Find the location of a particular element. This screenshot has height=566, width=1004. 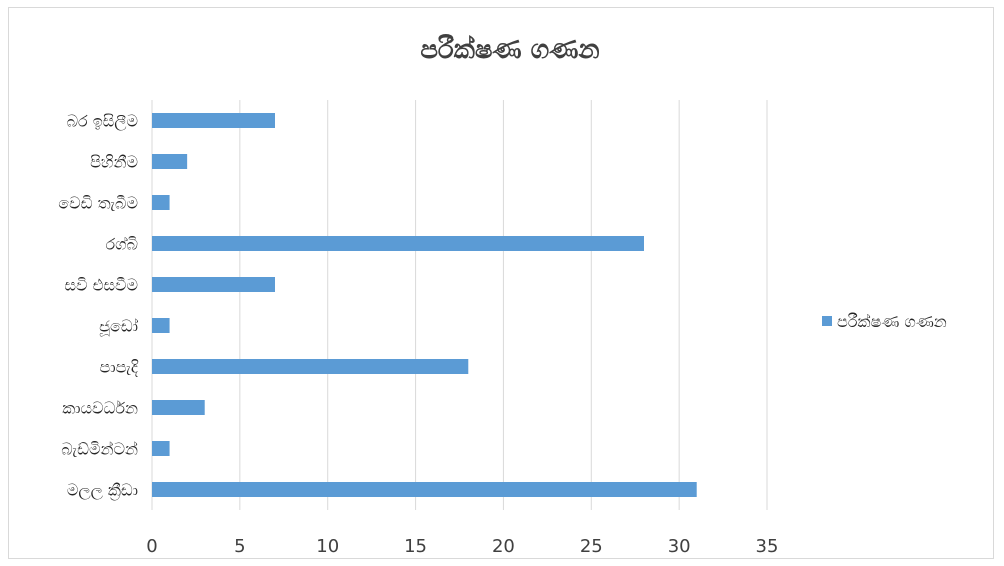

category-label: රග්බි is located at coordinates (121, 244).